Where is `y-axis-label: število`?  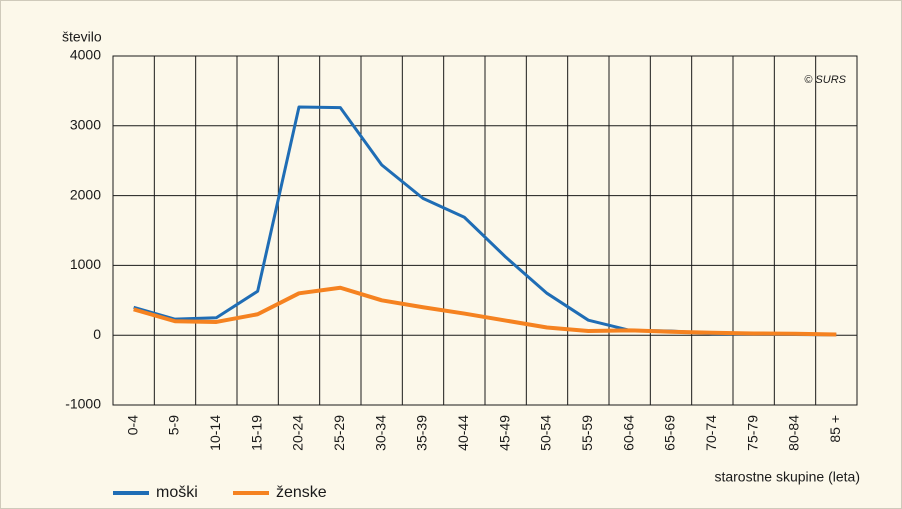
y-axis-label: število is located at coordinates (82, 37).